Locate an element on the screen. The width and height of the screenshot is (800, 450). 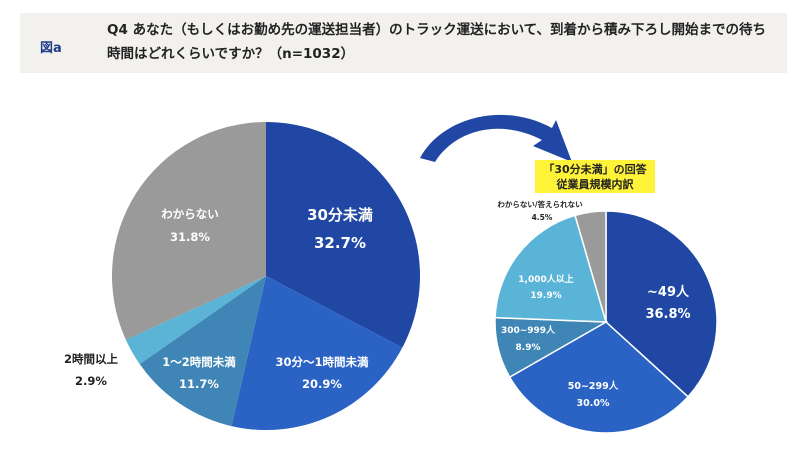
label-unknown-value: 31.8% is located at coordinates (190, 237).